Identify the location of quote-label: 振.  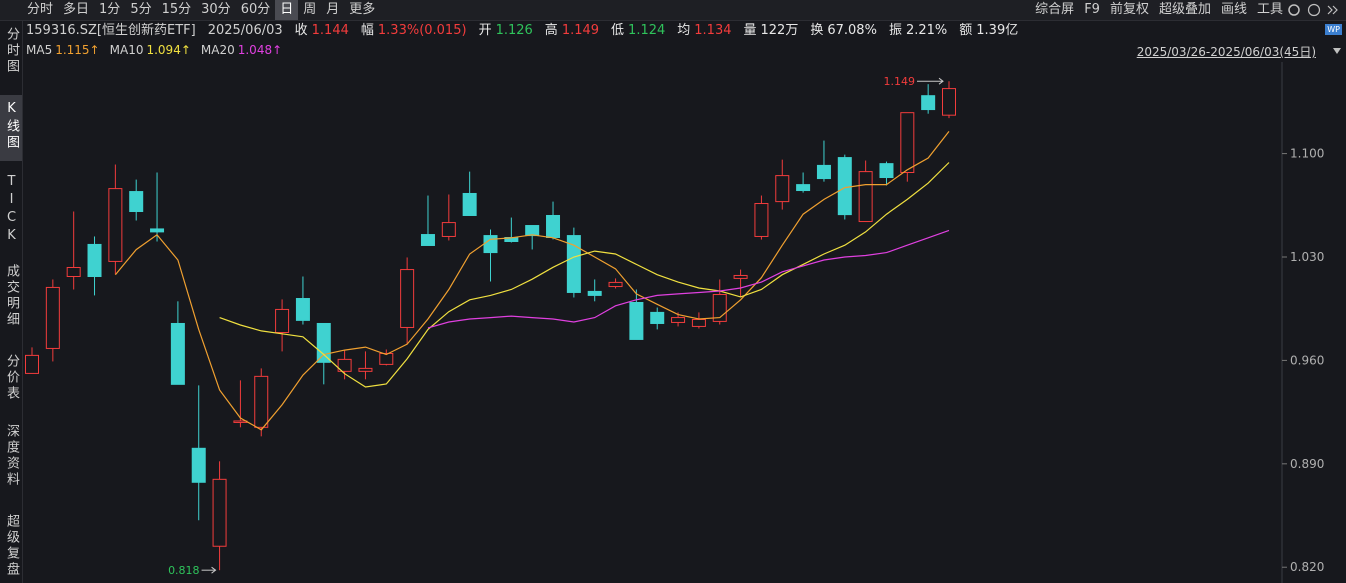
(895, 30).